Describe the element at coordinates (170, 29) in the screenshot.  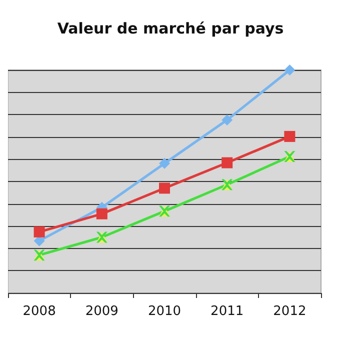
I see `chart-title: Valeur de marché par pays` at that location.